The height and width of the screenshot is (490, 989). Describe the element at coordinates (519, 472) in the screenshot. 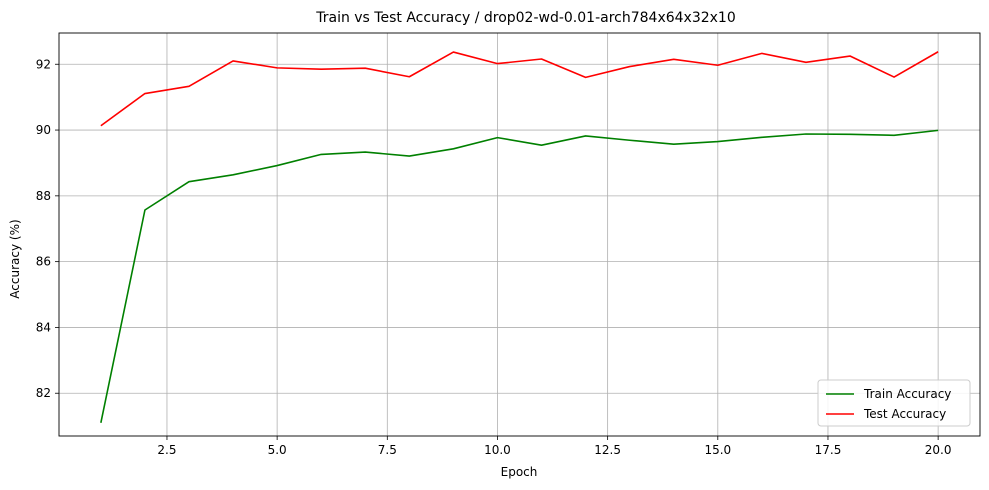

I see `x-axis-label: Epoch` at that location.